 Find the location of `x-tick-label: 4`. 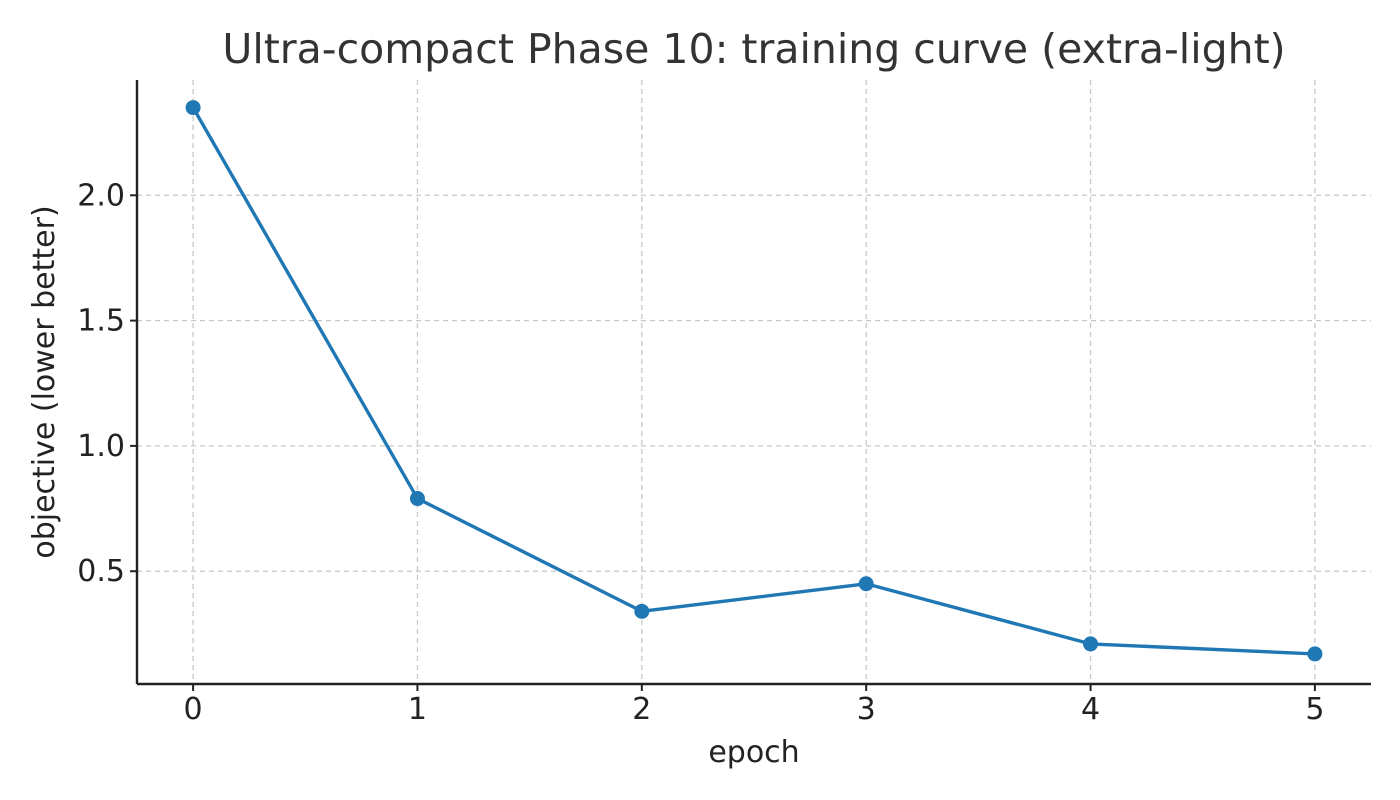

x-tick-label: 4 is located at coordinates (1090, 709).